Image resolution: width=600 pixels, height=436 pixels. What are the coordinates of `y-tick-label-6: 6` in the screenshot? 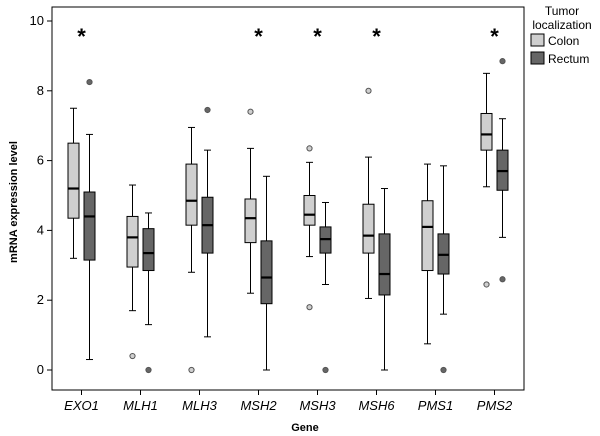 It's located at (40, 160).